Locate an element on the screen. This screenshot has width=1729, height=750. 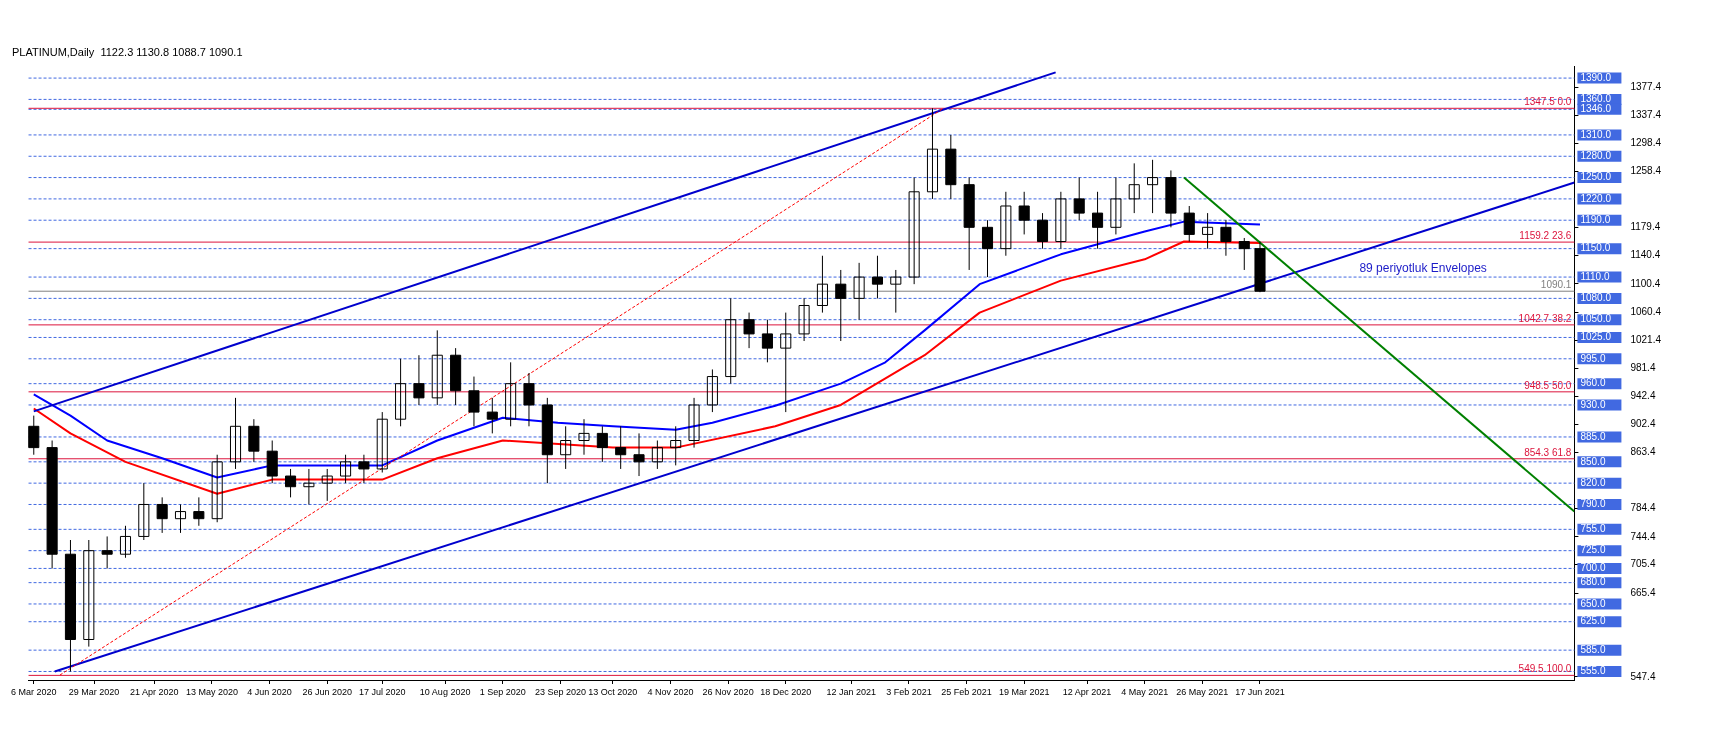
ref-line-label: 549.5 100.0 is located at coordinates (1545, 669).